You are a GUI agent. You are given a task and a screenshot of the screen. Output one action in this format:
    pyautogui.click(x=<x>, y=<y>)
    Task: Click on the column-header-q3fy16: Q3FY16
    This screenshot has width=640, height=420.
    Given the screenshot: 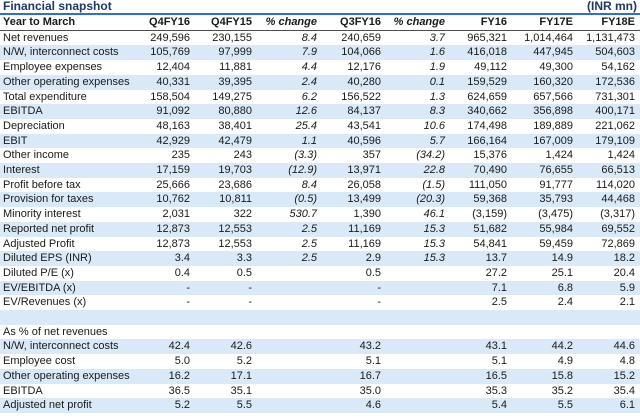 What is the action you would take?
    pyautogui.click(x=354, y=23)
    